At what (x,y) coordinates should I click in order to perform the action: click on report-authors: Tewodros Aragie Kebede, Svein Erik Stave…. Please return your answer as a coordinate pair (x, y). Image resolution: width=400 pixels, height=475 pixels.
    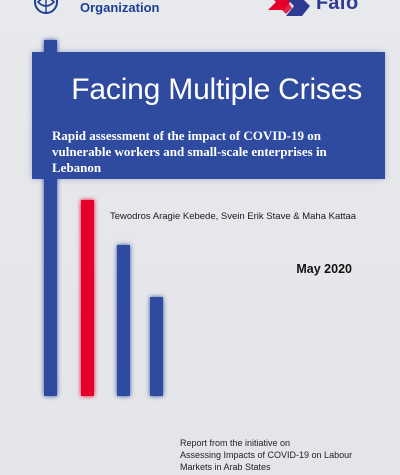
    Looking at the image, I should click on (233, 216).